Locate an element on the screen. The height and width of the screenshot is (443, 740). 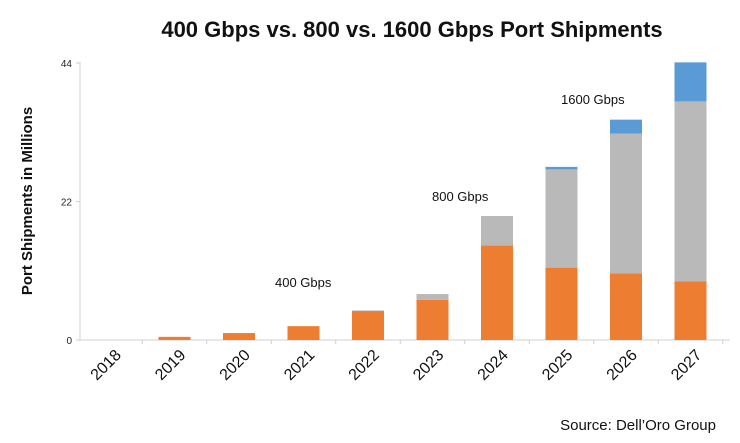
x-tick-label: 2018 is located at coordinates (106, 365).